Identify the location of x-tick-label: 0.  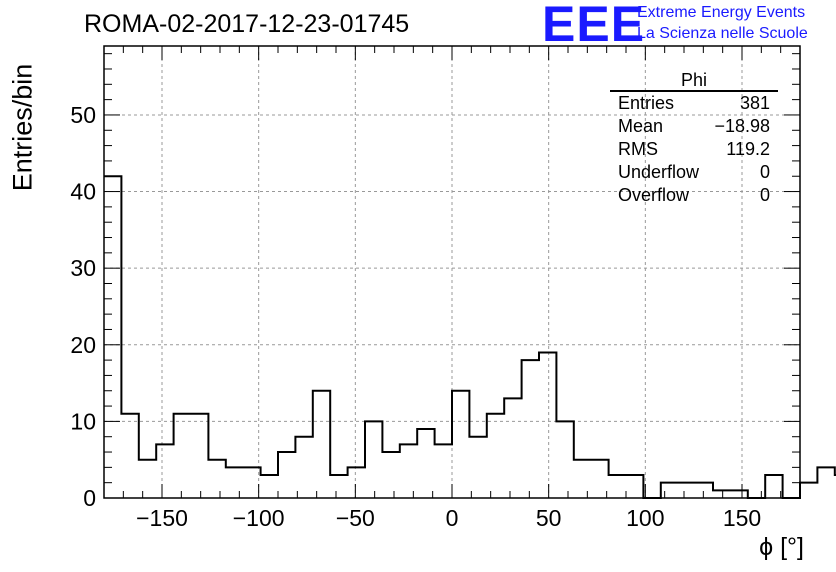
(452, 518).